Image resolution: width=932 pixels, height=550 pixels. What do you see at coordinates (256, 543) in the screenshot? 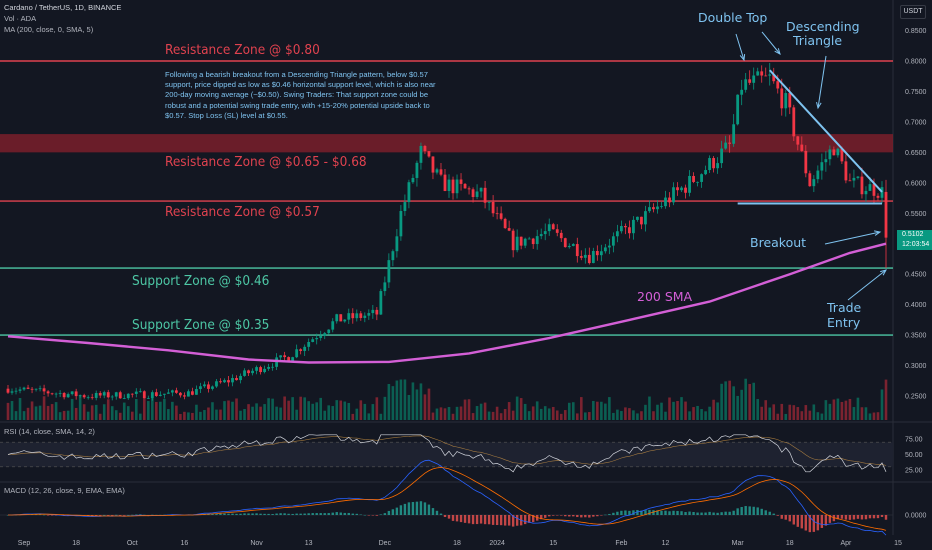
I see `time-axis-label: Nov` at bounding box center [256, 543].